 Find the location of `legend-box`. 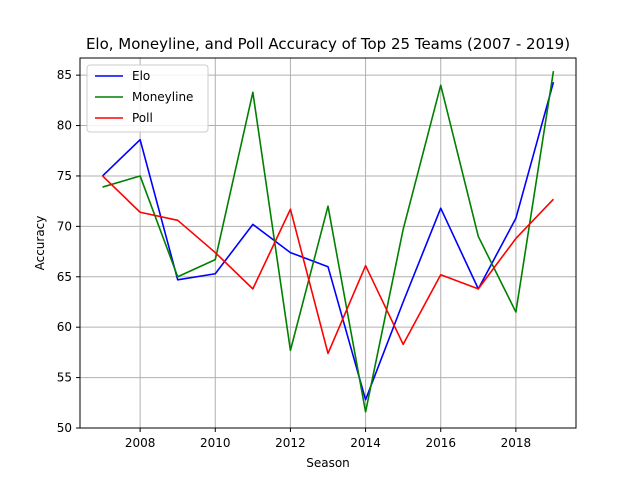

legend-box is located at coordinates (147, 98).